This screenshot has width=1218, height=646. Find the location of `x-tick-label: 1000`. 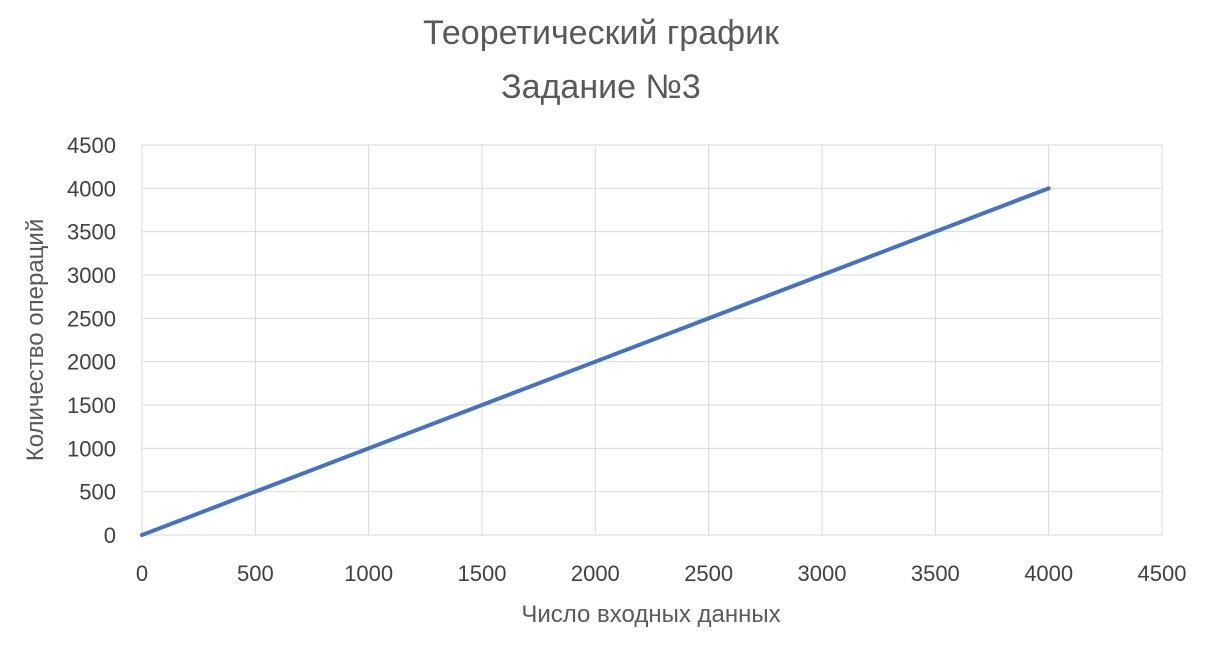

x-tick-label: 1000 is located at coordinates (368, 573).